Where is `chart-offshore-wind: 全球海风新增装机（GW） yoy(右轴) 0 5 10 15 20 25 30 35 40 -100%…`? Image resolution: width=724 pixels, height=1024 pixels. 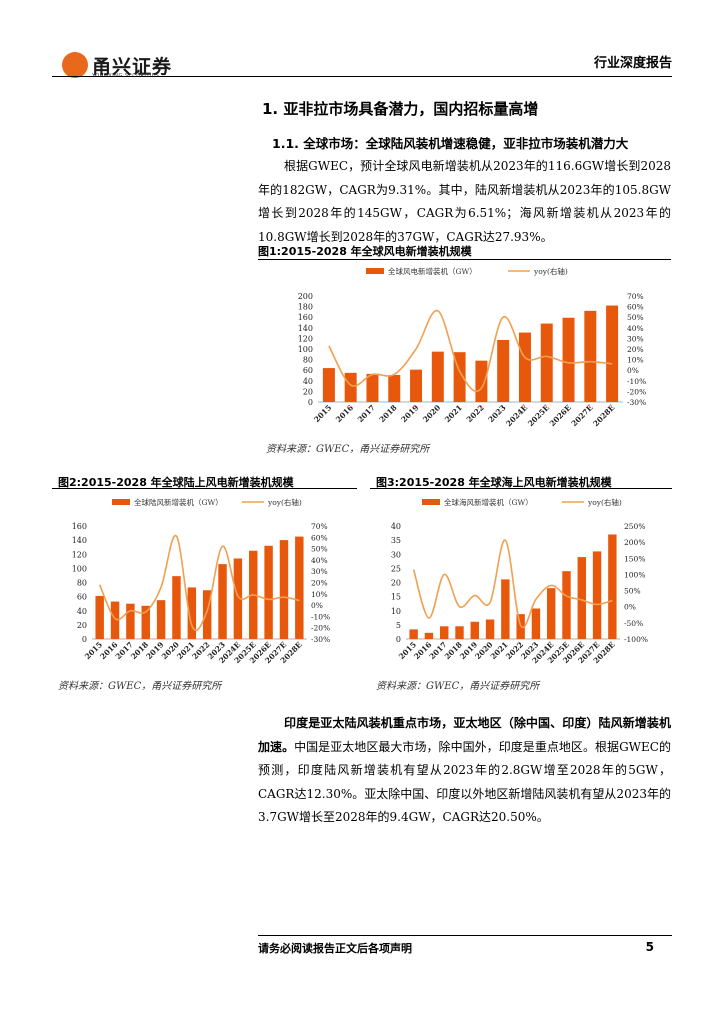 chart-offshore-wind: 全球海风新增装机（GW） yoy(右轴) 0 5 10 15 20 25 30 35 40 -100%… is located at coordinates (519, 581).